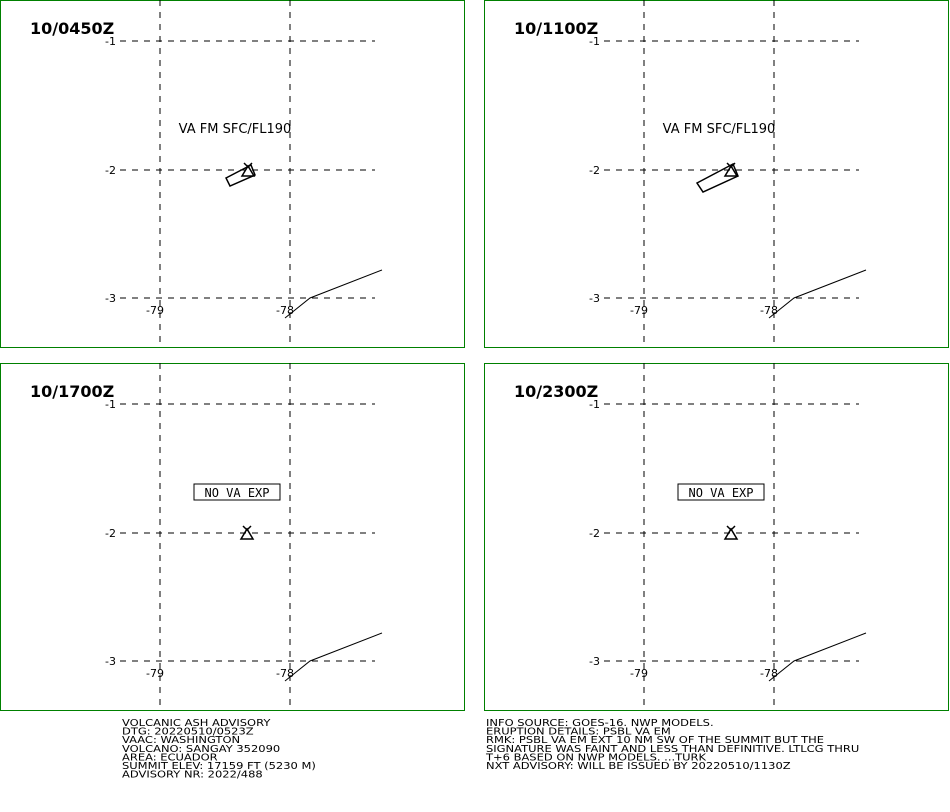  Describe the element at coordinates (596, 757) in the screenshot. I see `advisory-line: T+6 BASED ON NWP MODELS. ...TURK` at that location.